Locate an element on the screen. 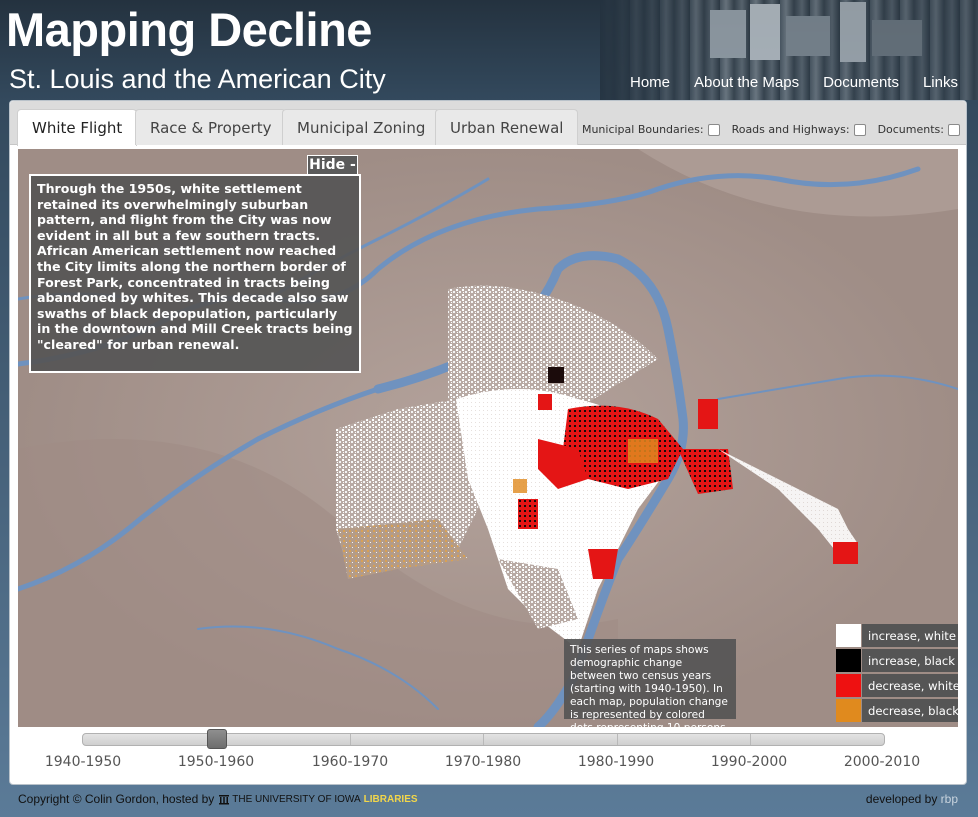  legend-label: increase, white is located at coordinates (910, 635).